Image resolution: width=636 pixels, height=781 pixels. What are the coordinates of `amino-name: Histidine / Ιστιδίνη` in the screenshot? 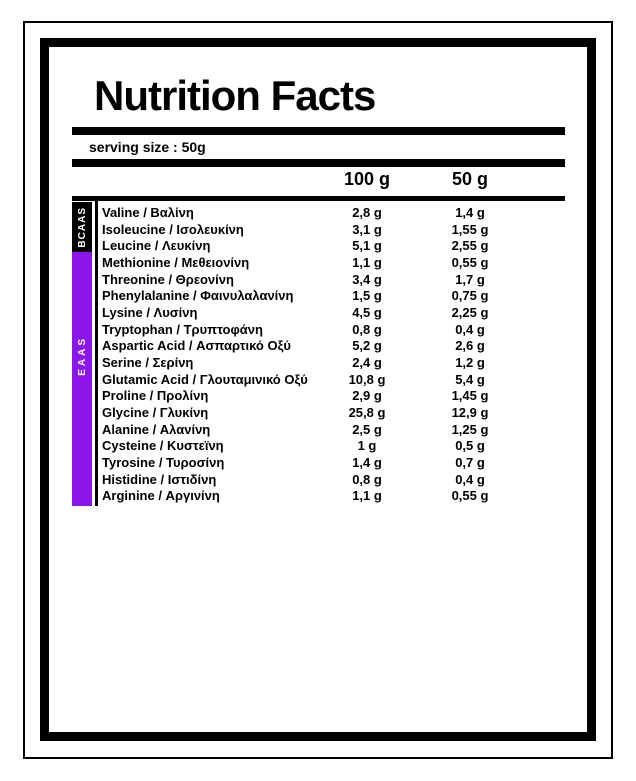 It's located at (159, 479).